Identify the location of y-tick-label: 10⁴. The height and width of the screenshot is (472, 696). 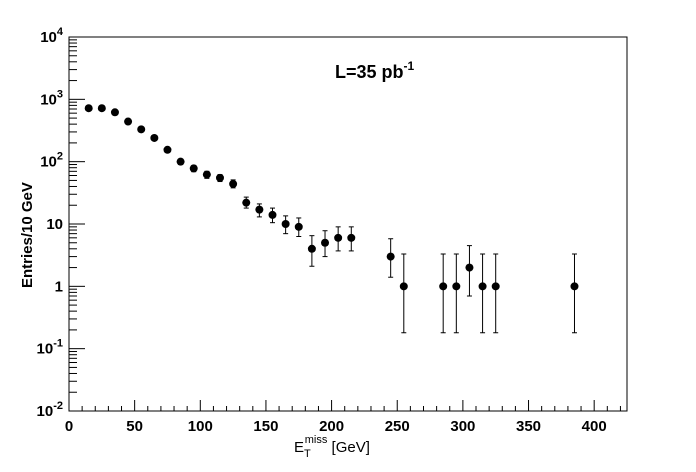
(52, 36).